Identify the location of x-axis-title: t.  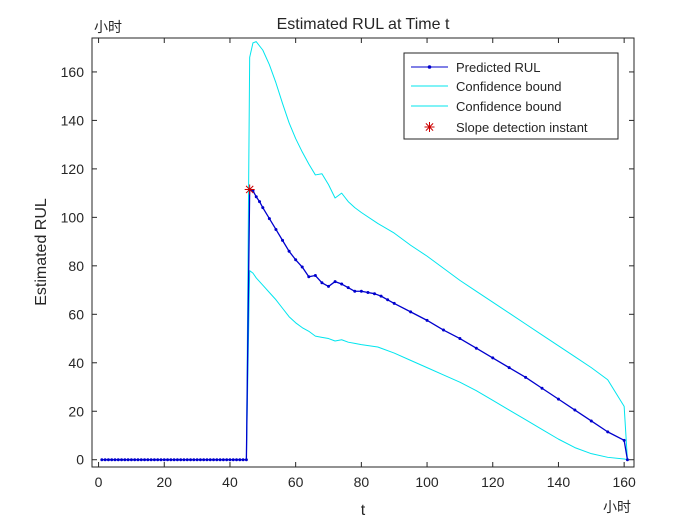
(363, 510).